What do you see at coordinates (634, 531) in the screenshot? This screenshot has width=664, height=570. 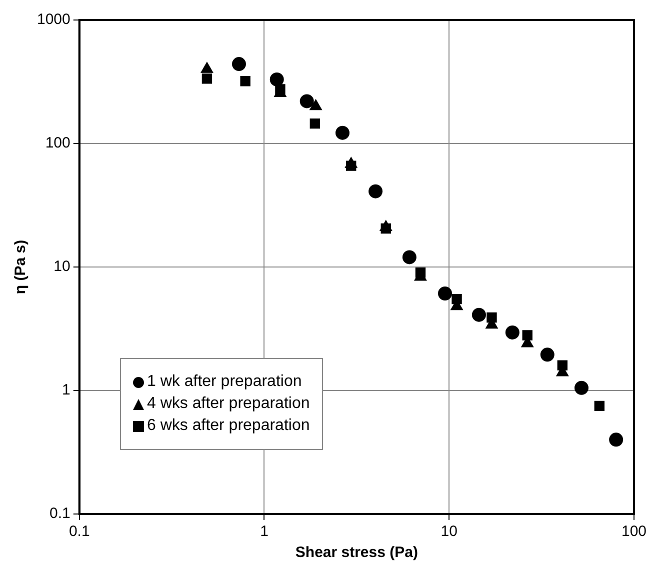 I see `x-tick-label: 100` at bounding box center [634, 531].